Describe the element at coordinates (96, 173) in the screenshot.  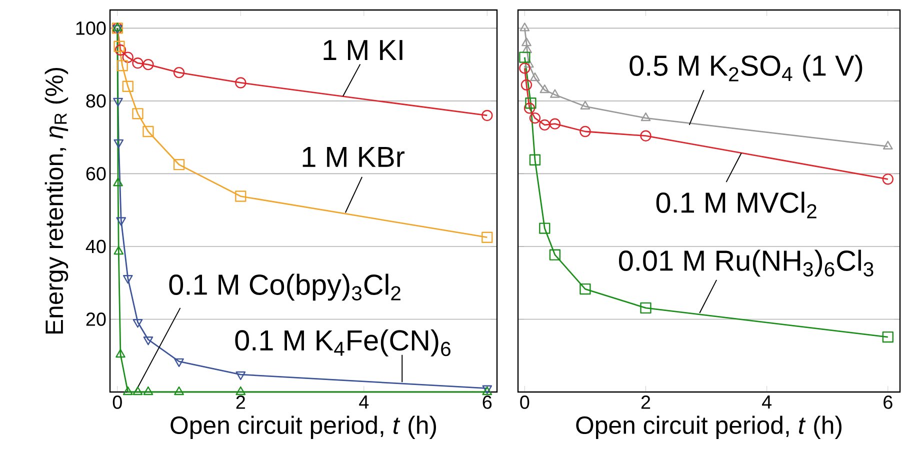
I see `y-tick-label: 60` at that location.